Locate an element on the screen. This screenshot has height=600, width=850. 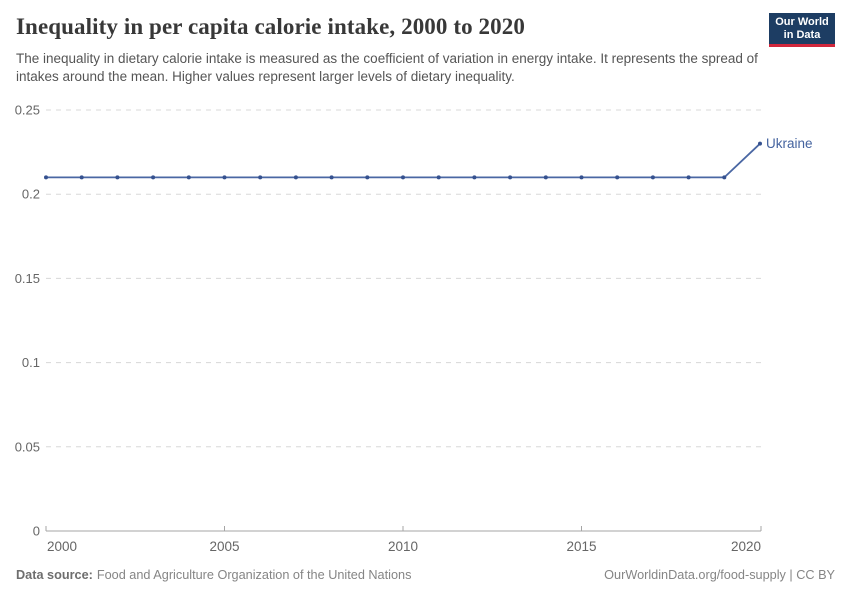
y-tick-label: 0.25 is located at coordinates (27, 110).